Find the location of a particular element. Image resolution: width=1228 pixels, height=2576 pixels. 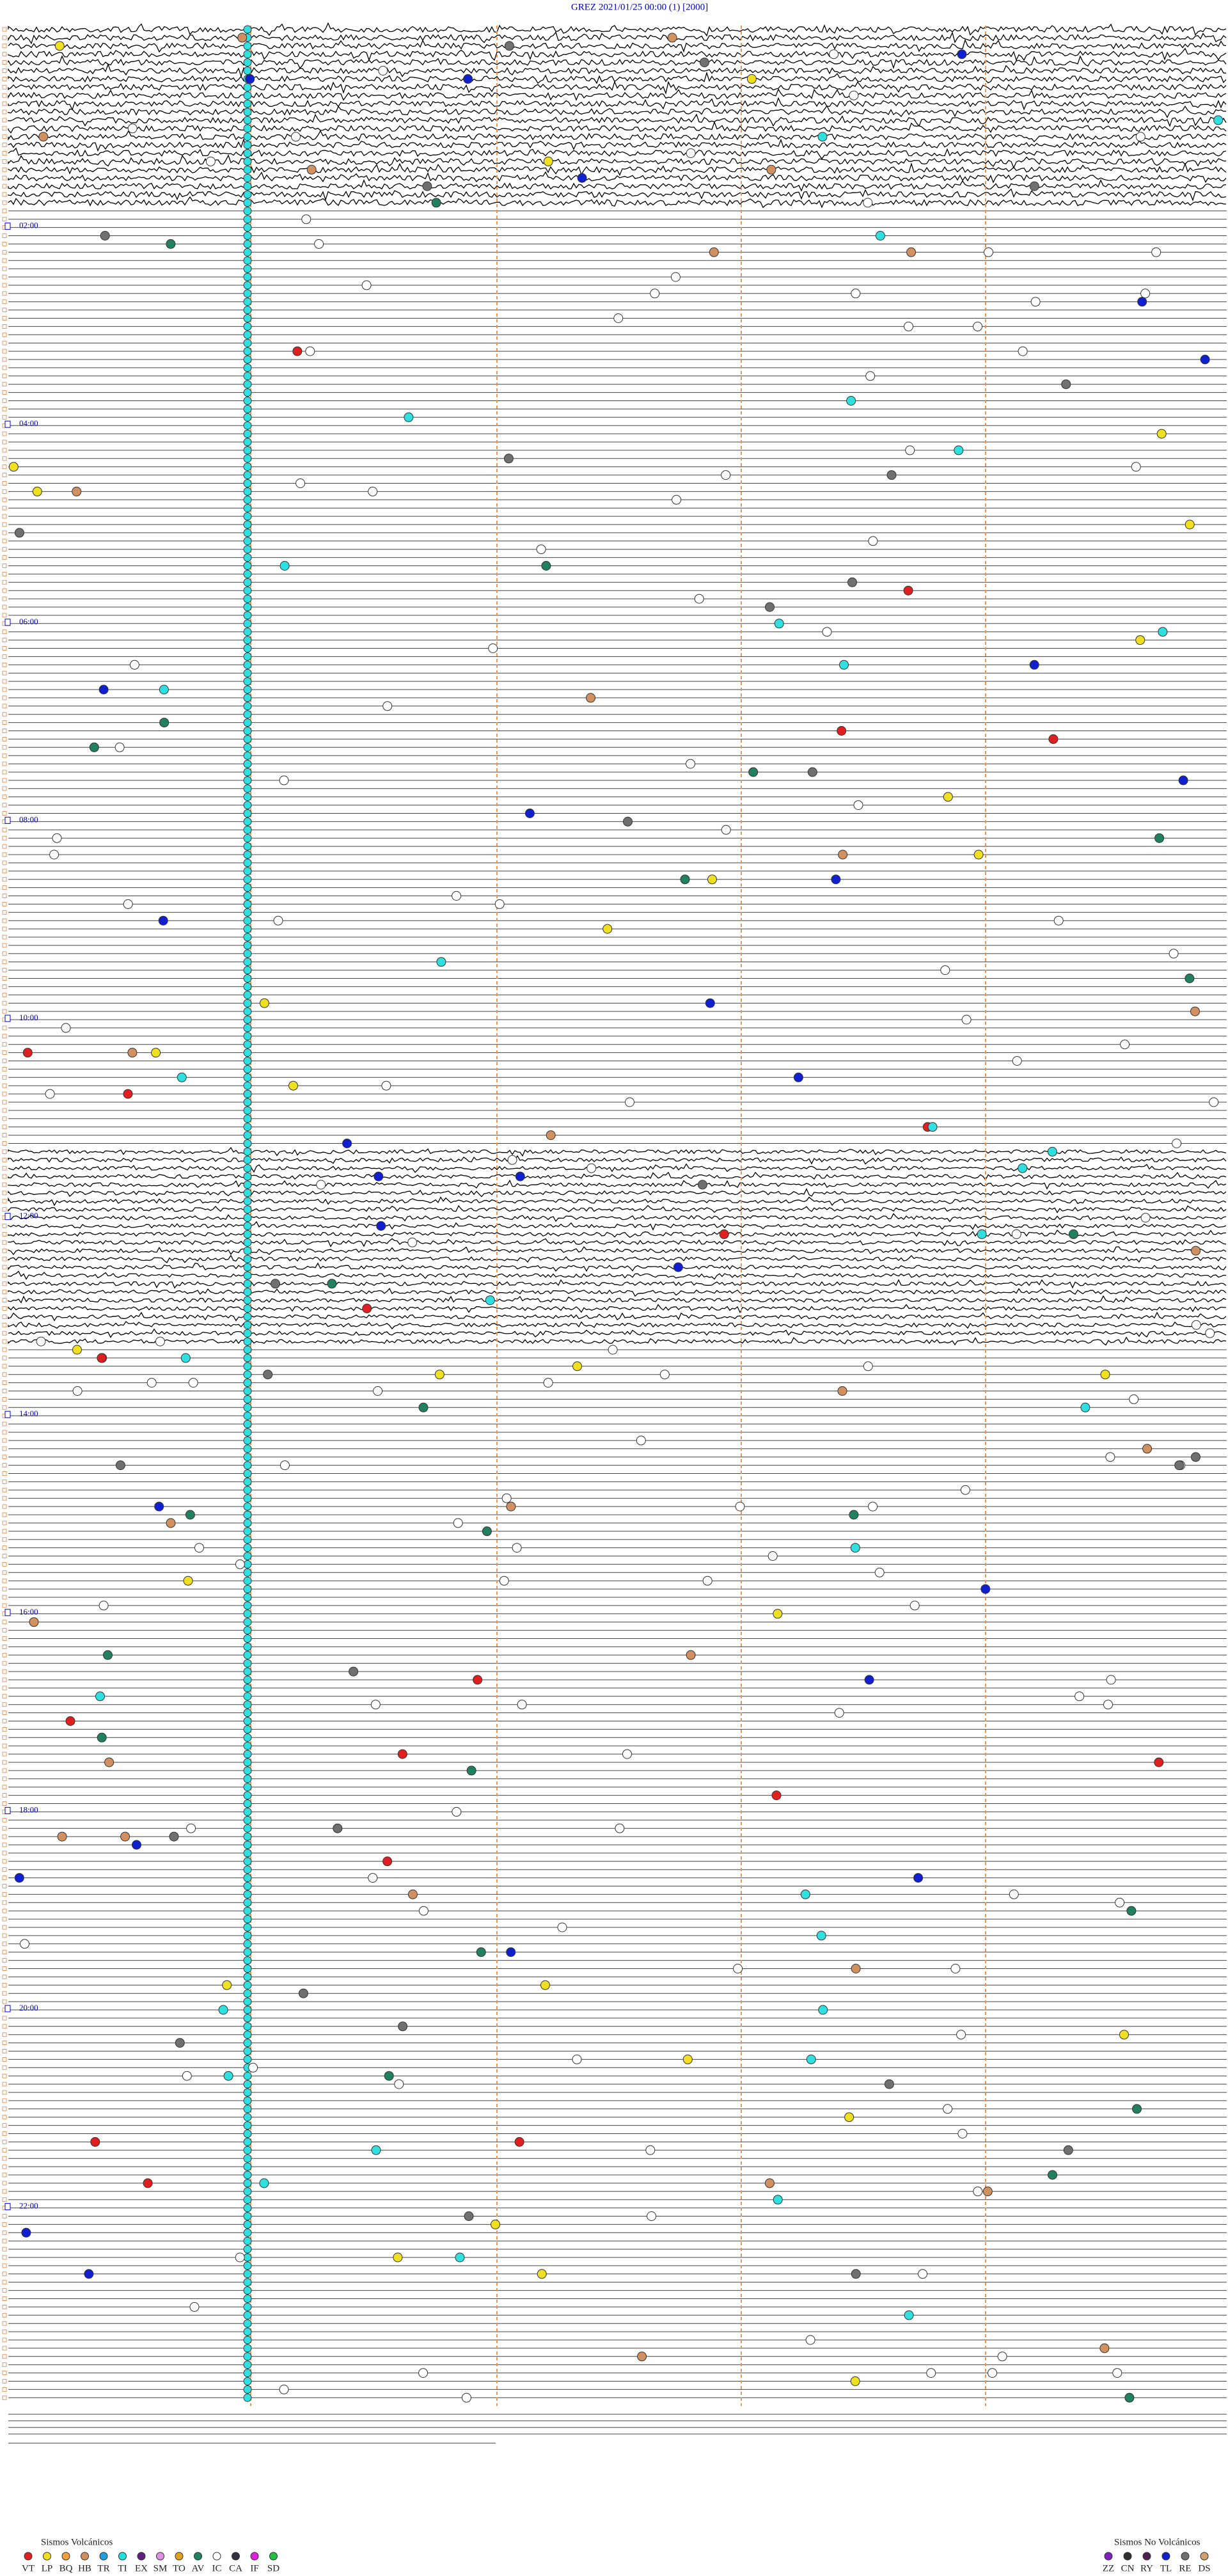

legend-label: TO is located at coordinates (179, 2568).